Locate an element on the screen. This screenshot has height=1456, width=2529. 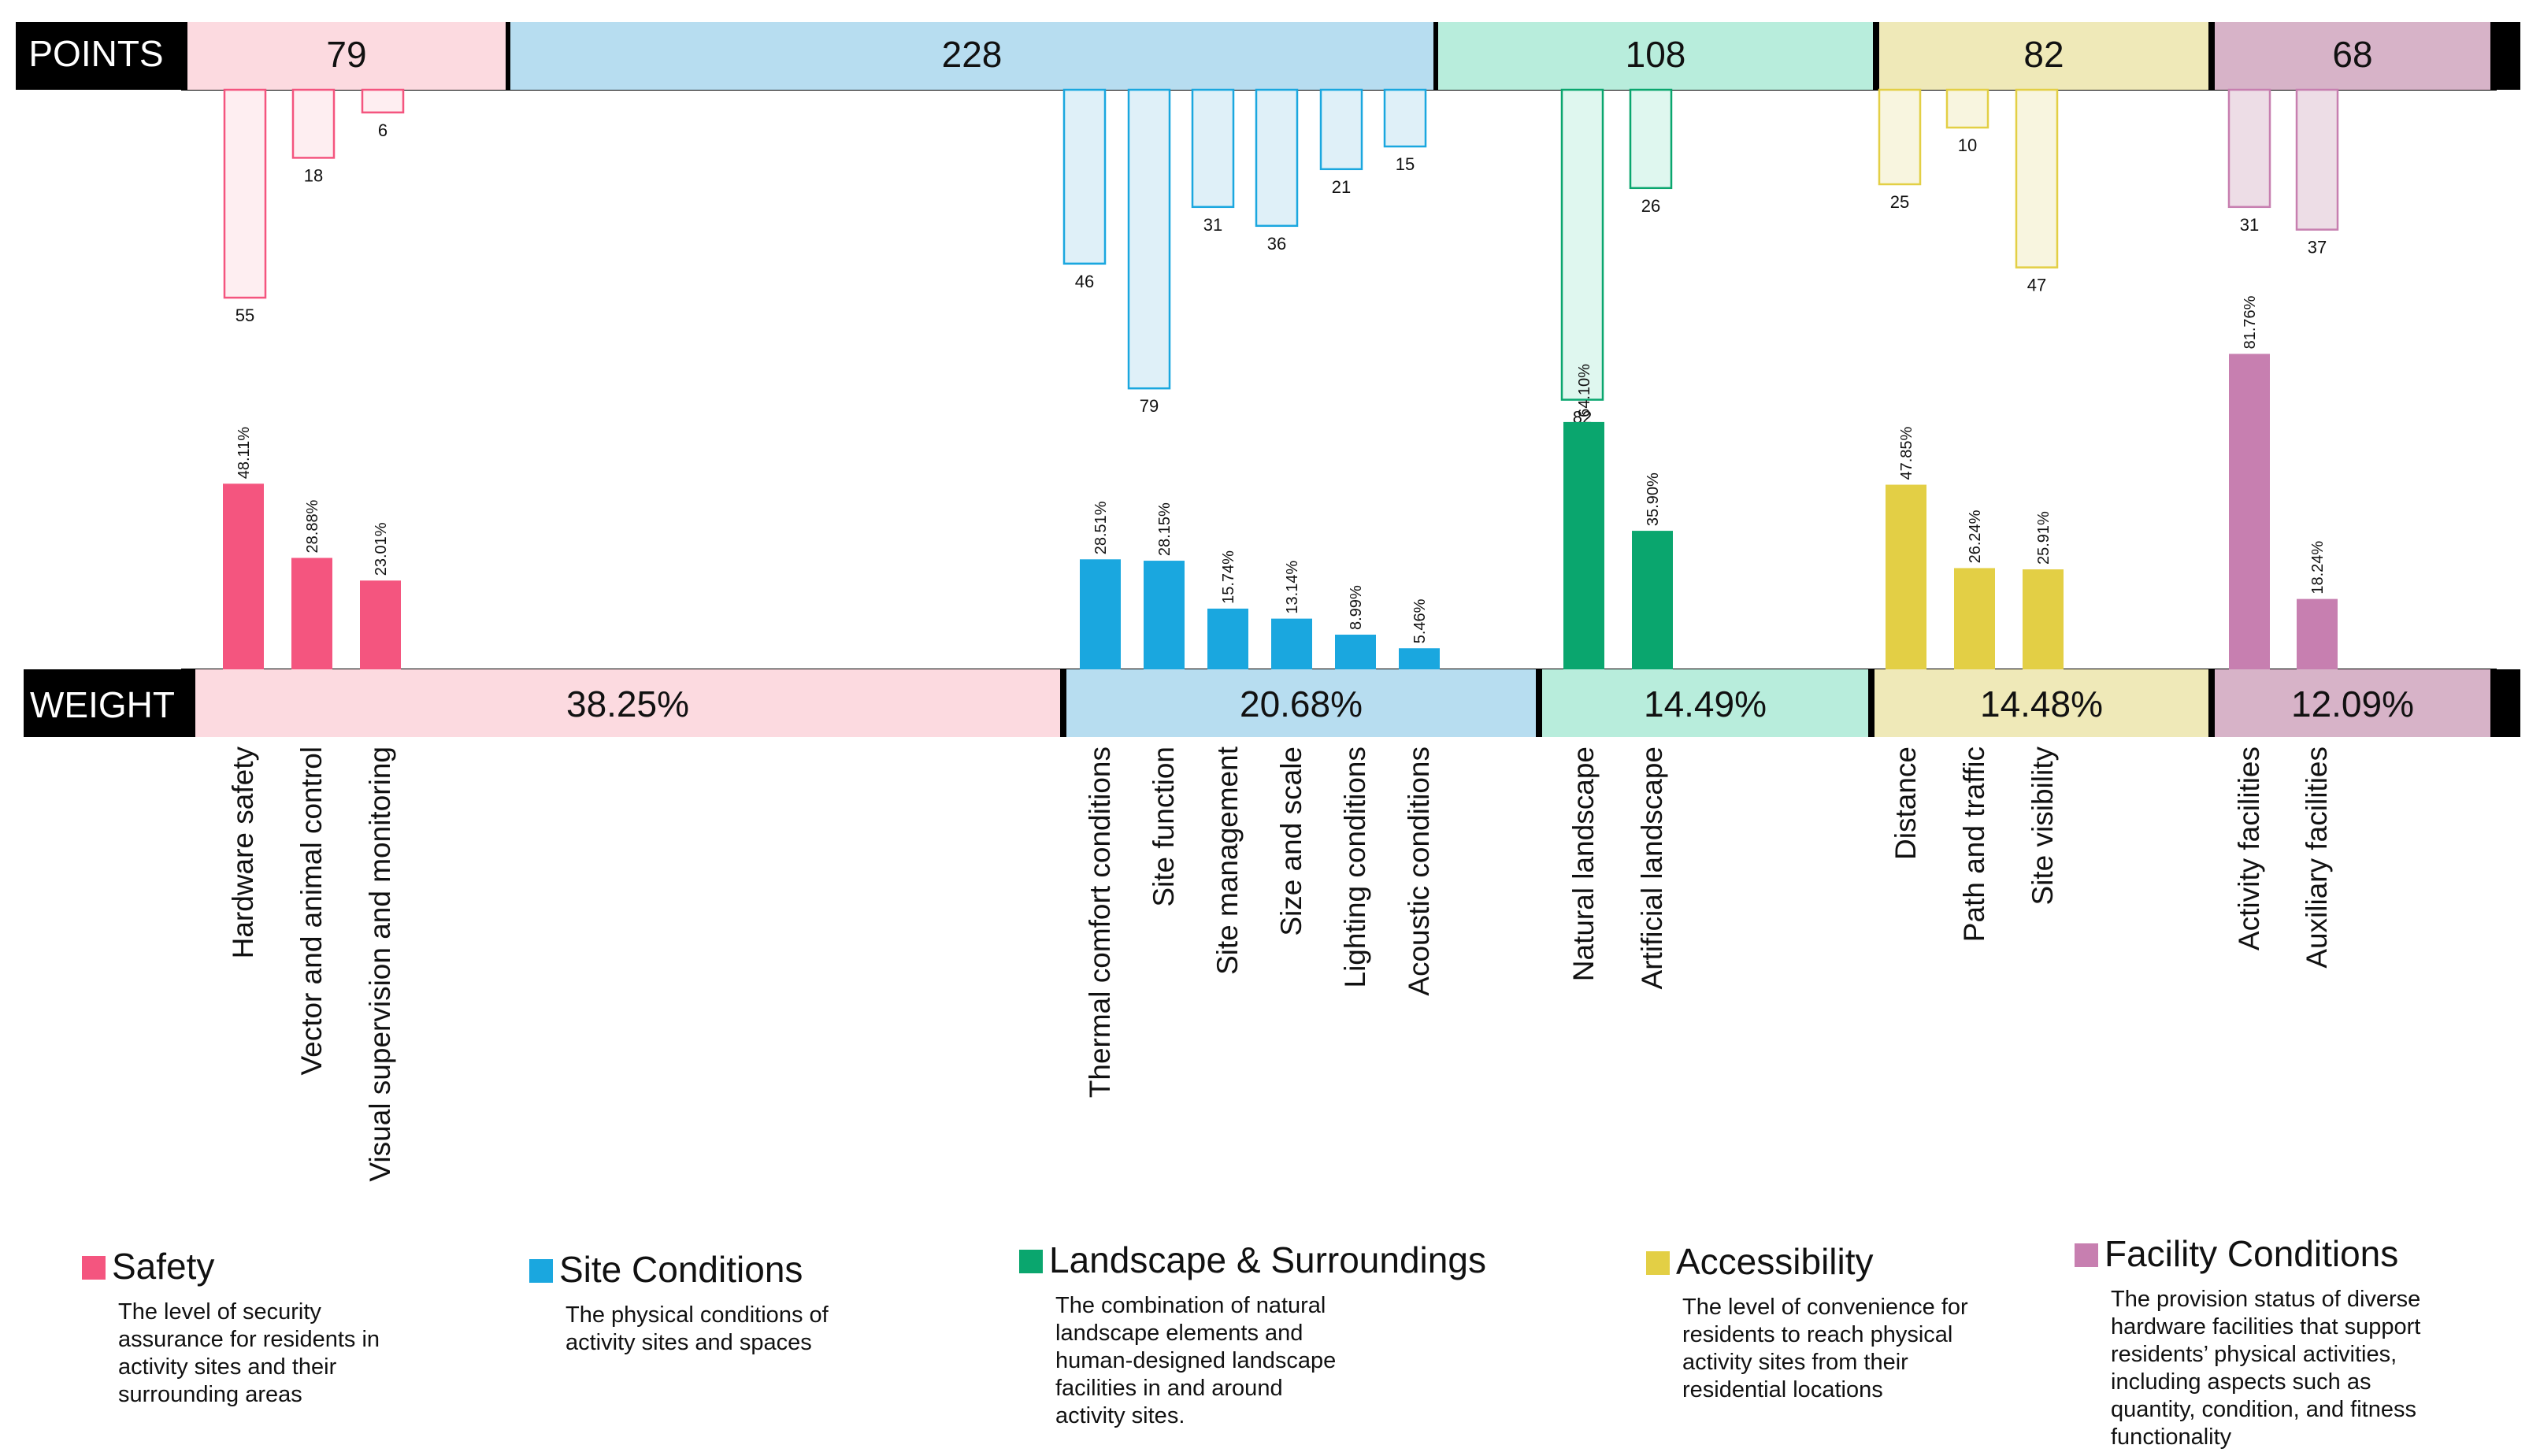
indicator-label: Vector and animal control is located at coordinates (311, 912).